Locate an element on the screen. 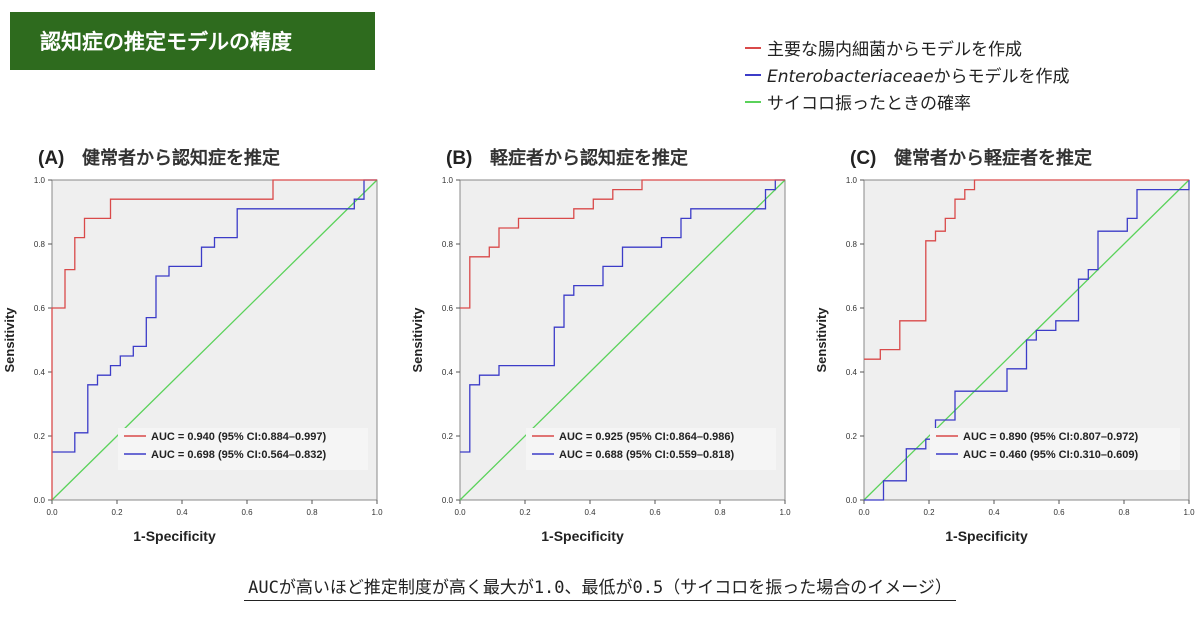  auc-legend-label: AUC = 0.698 (95% CI:0.564–0.832) is located at coordinates (239, 455).